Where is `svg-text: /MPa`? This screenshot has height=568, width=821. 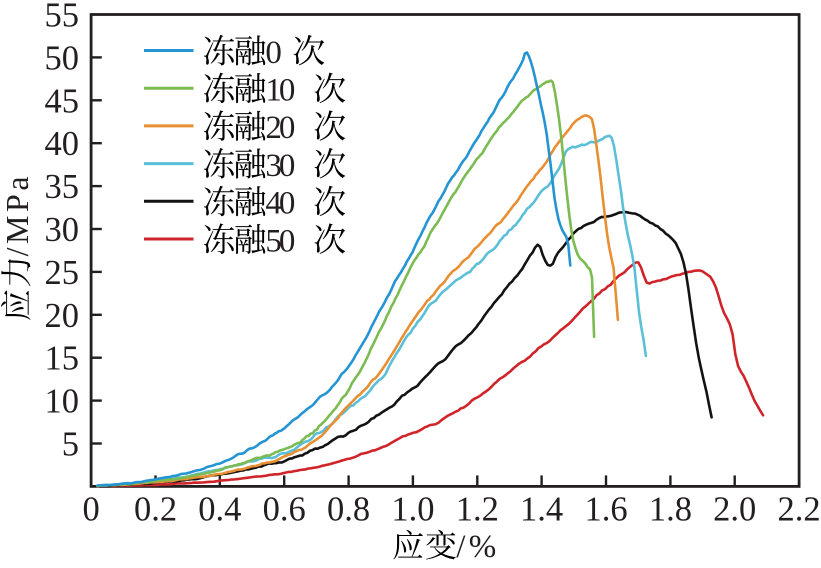
svg-text: /MPa is located at coordinates (17, 216).